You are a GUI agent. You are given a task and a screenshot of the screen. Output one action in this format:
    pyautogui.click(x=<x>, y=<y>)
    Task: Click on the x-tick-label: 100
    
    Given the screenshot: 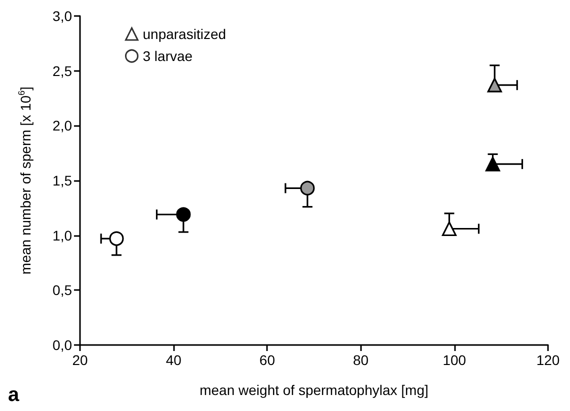 What is the action you would take?
    pyautogui.click(x=454, y=360)
    